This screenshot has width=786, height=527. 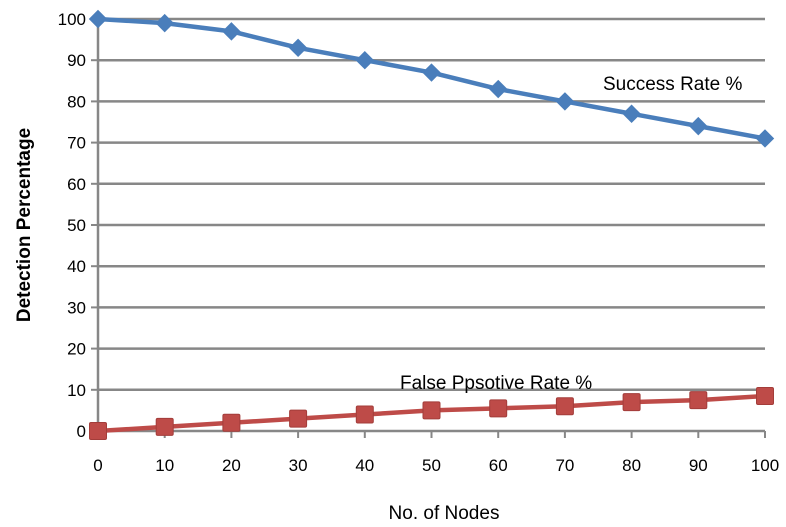 What do you see at coordinates (76, 266) in the screenshot?
I see `y-tick-label-40: 40` at bounding box center [76, 266].